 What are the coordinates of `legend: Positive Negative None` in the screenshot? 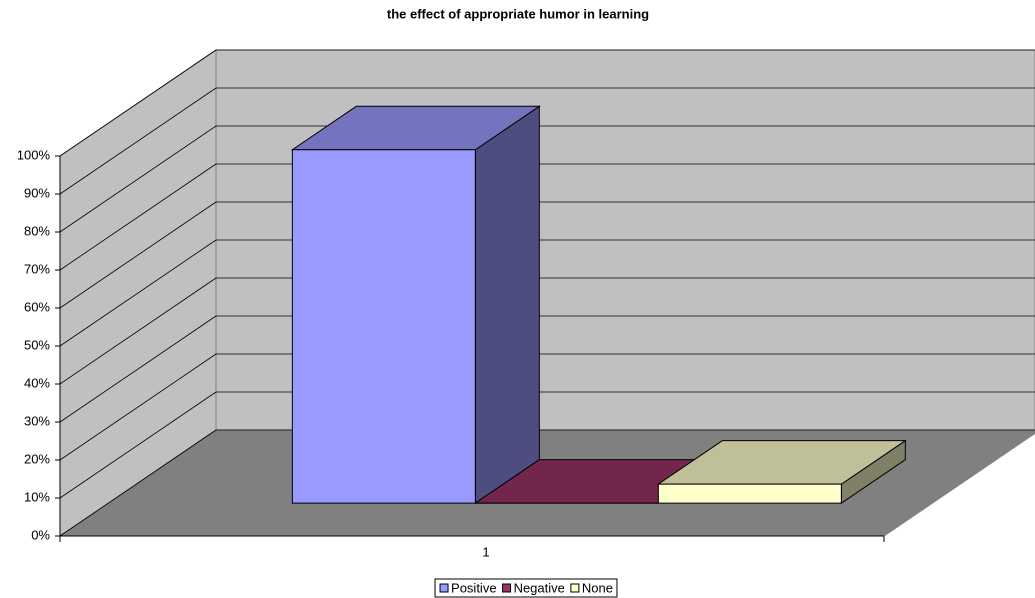 It's located at (526, 588).